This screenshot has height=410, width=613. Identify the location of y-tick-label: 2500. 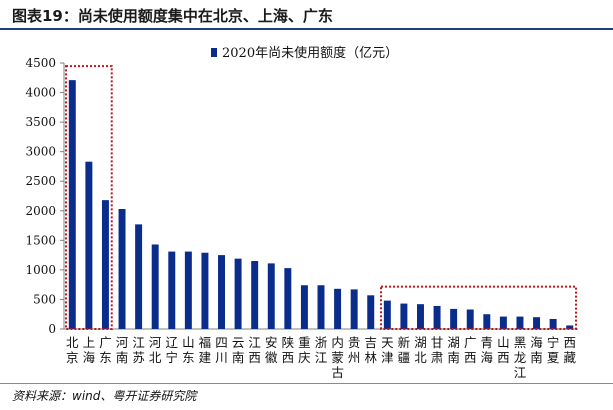
(40, 181).